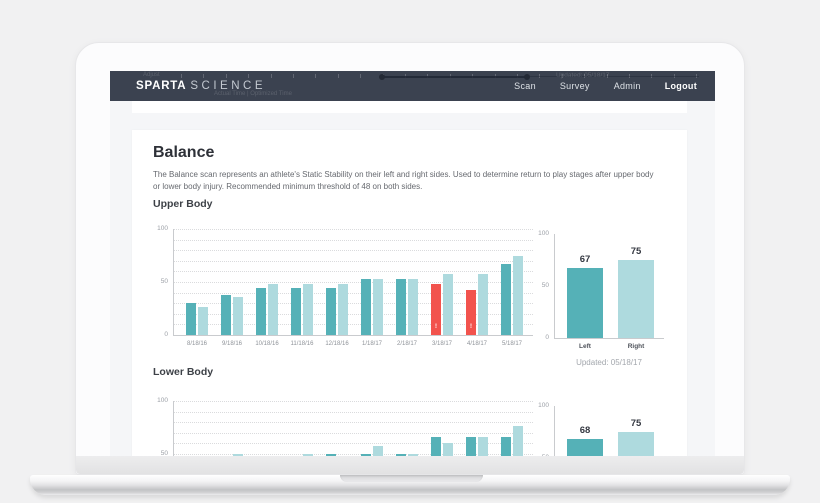  I want to click on brand-secondary: SCIENCE, so click(228, 86).